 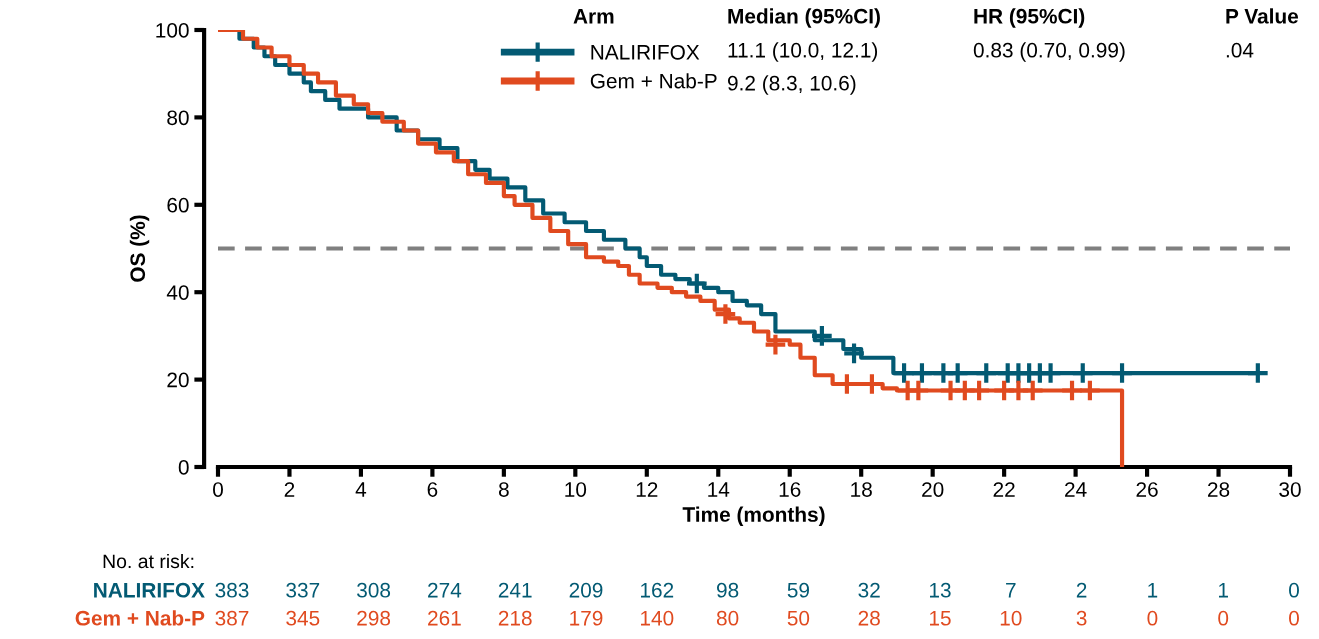 I want to click on text: 80, so click(x=727, y=618).